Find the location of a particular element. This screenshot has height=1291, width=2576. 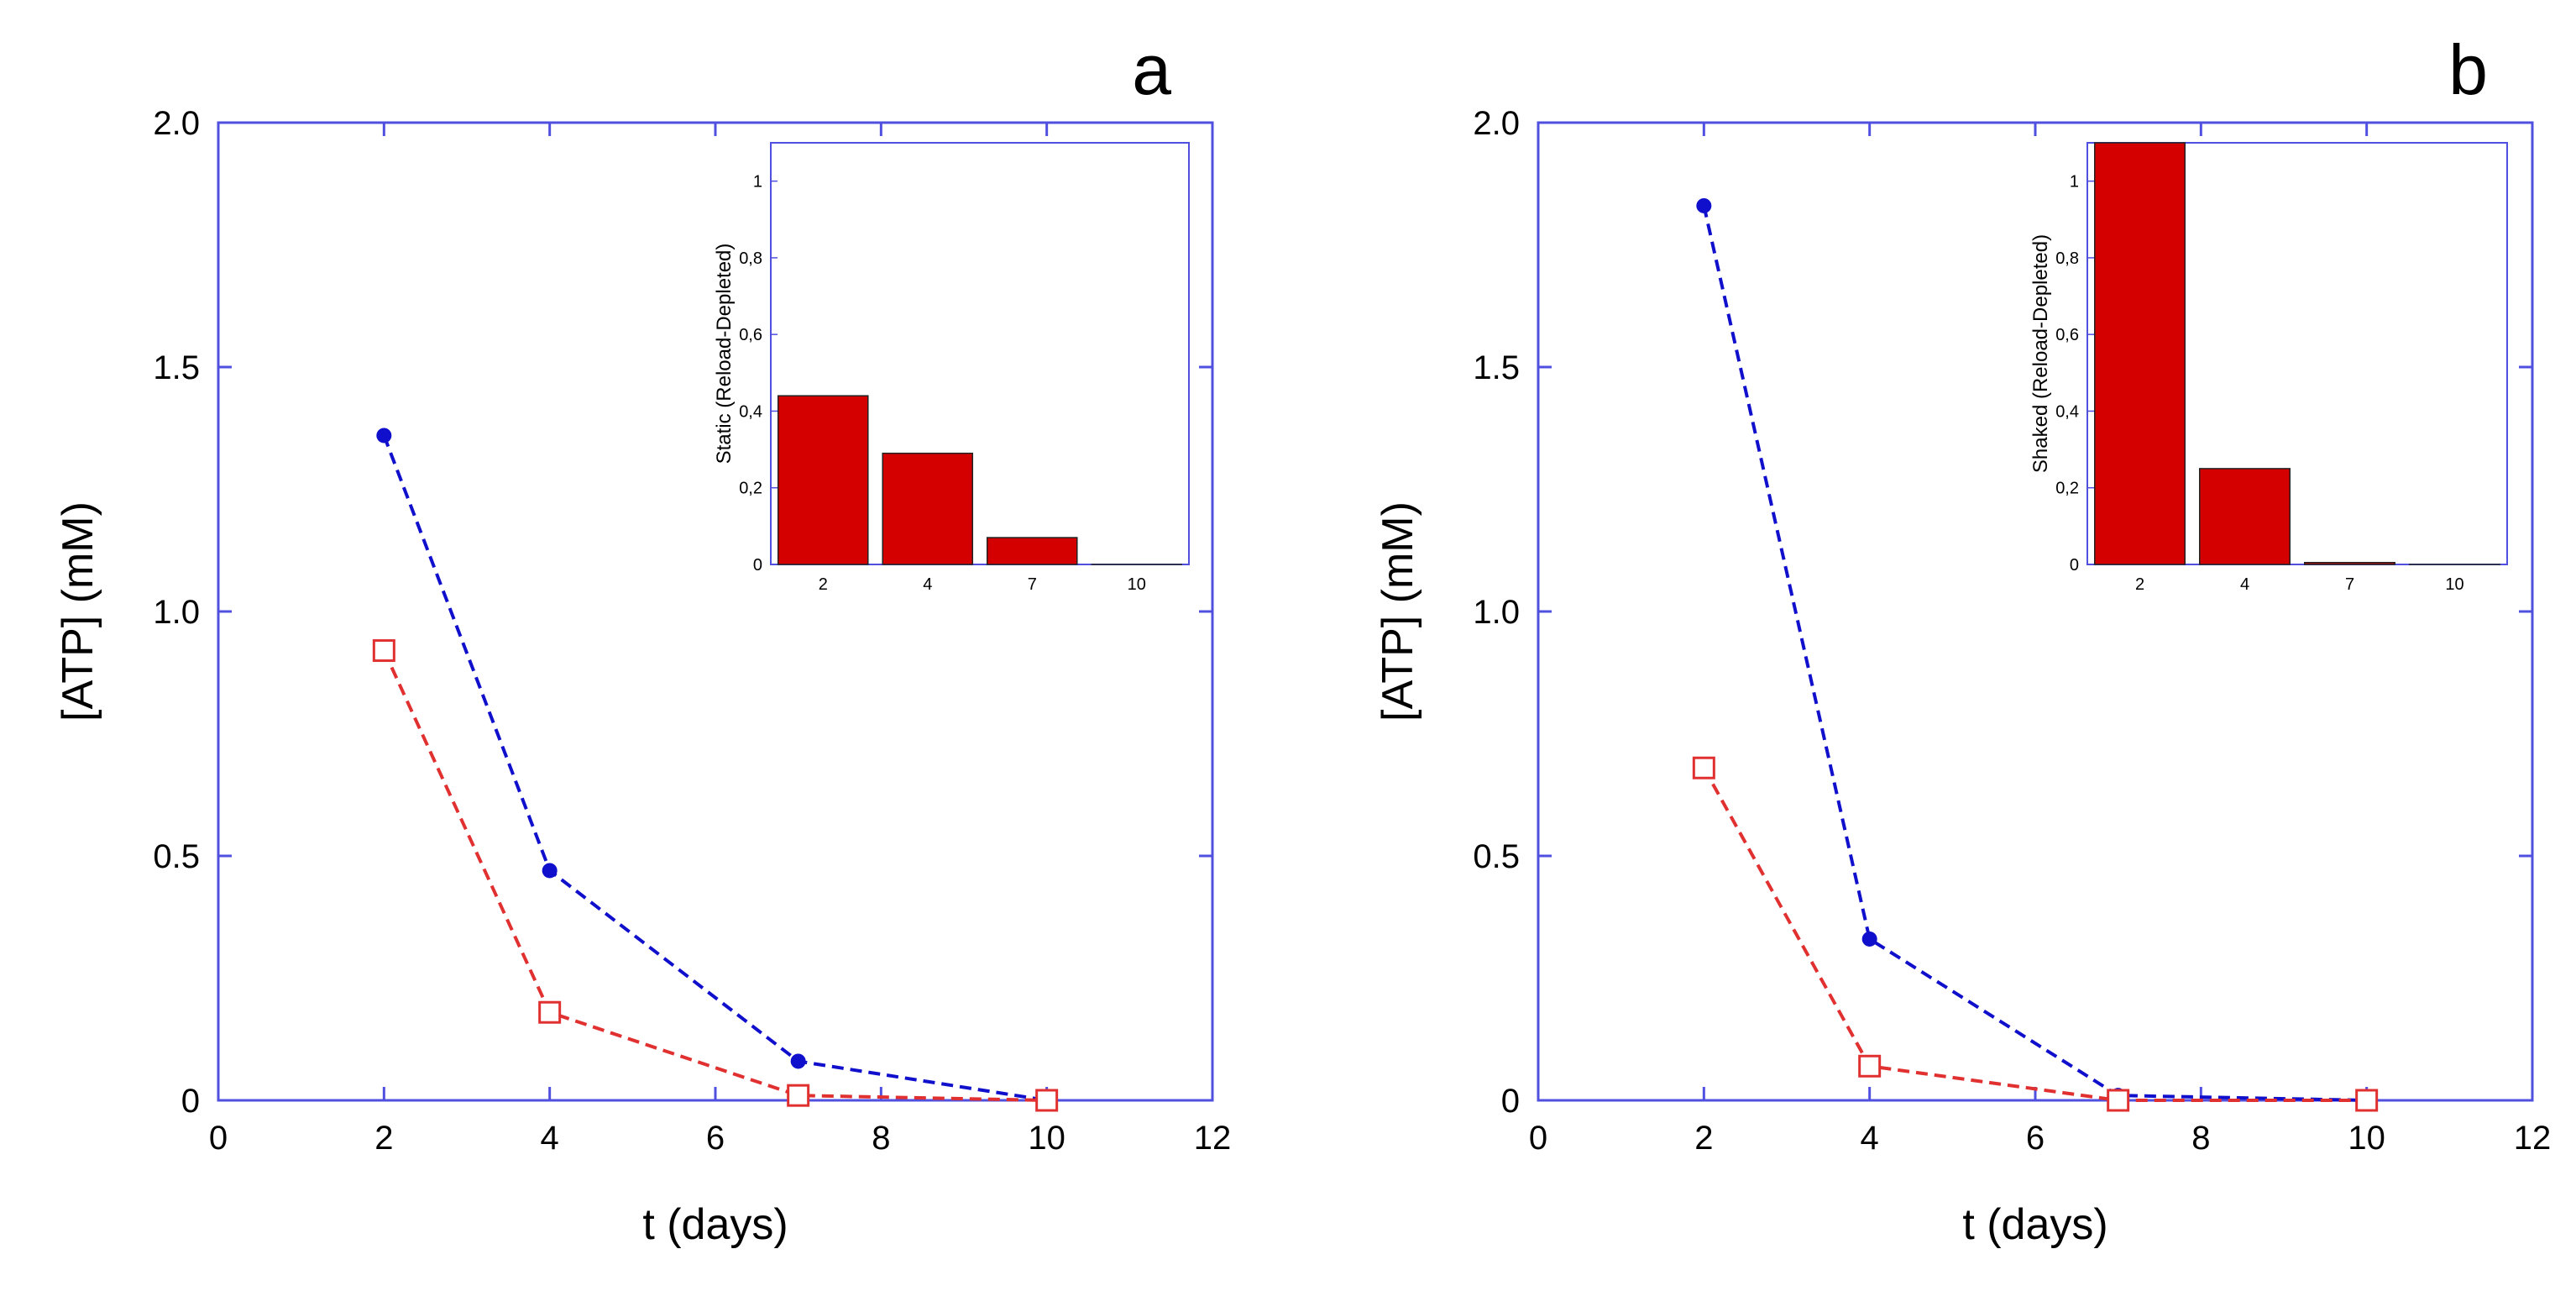

inset-y-axis-label: Shaked (Reload-Depleted) is located at coordinates (2040, 353).